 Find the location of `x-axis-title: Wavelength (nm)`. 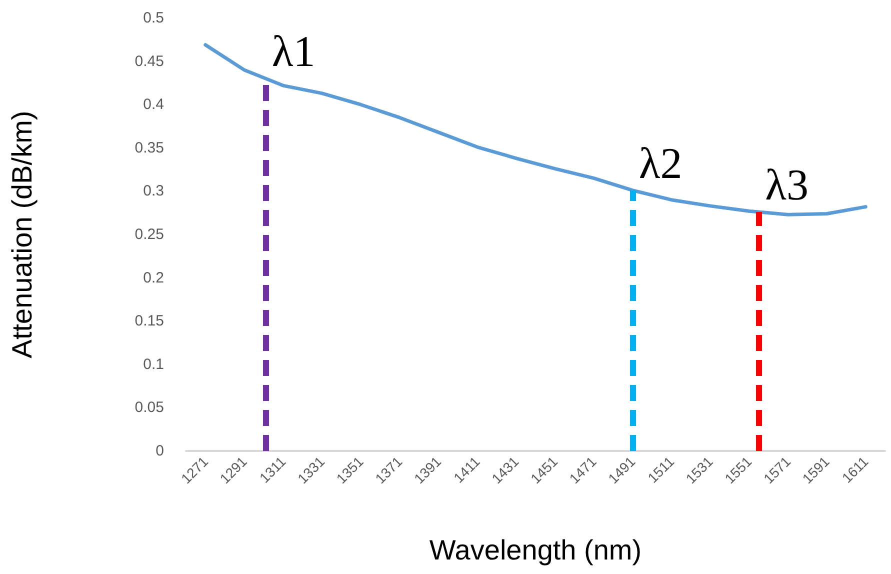

x-axis-title: Wavelength (nm) is located at coordinates (535, 550).